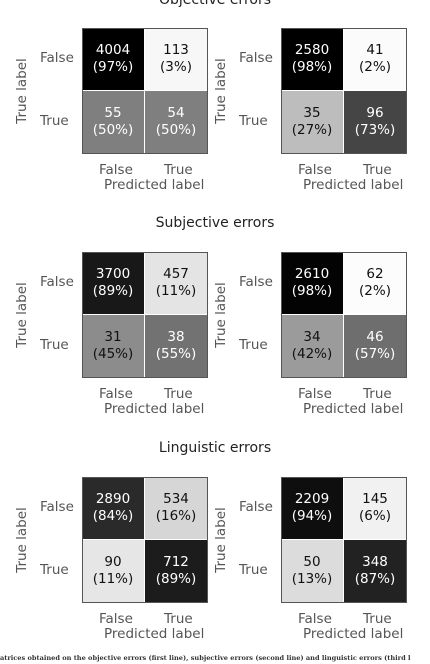 The height and width of the screenshot is (664, 430). Describe the element at coordinates (375, 354) in the screenshot. I see `cell-percent: (57%)` at that location.